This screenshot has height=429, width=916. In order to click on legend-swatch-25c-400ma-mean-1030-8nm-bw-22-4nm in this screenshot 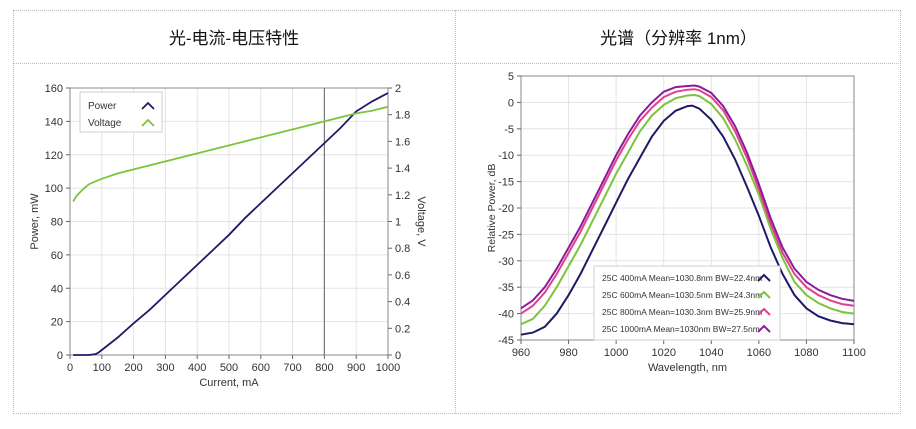, I will do `click(764, 277)`.